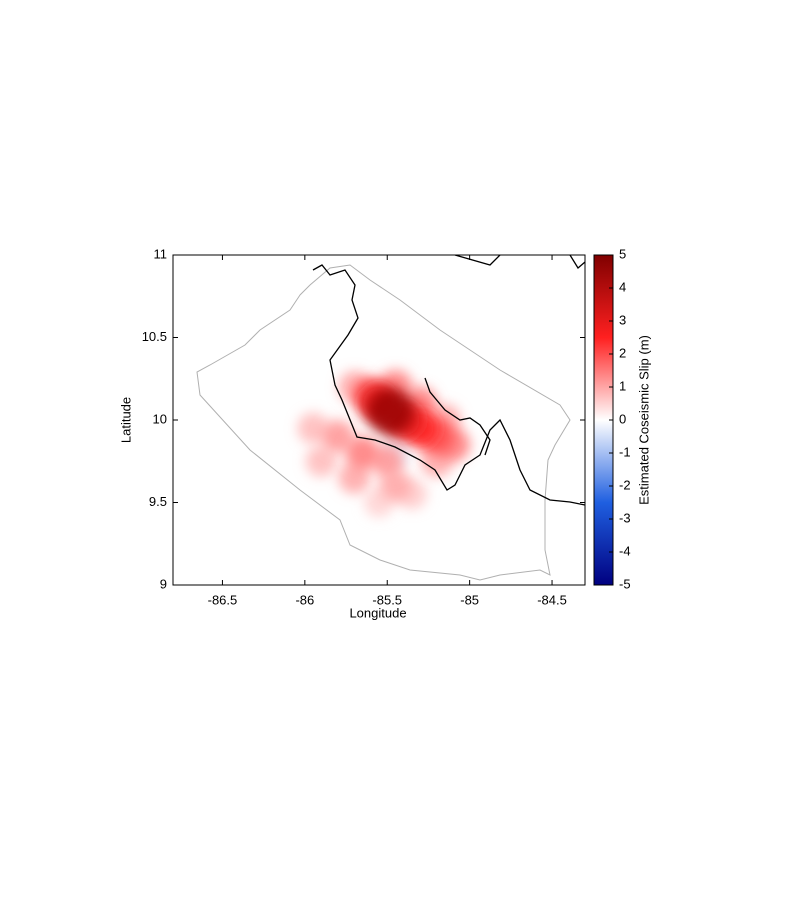 This screenshot has height=898, width=792. I want to click on colorbar-tick-label: 3, so click(622, 319).